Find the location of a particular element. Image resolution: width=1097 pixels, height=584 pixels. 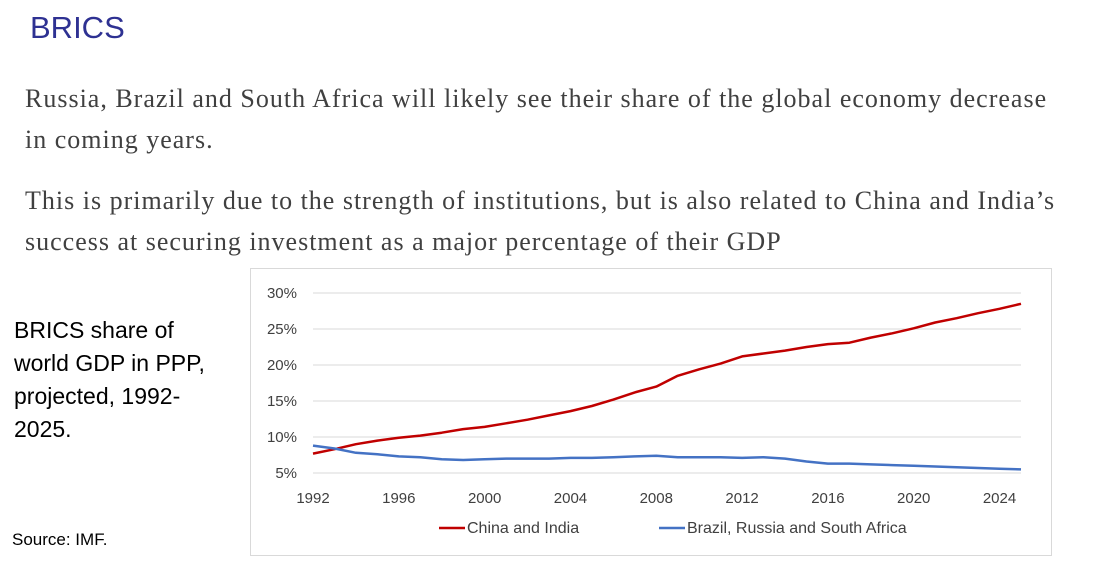

x-tick-label: 2008 is located at coordinates (656, 498).